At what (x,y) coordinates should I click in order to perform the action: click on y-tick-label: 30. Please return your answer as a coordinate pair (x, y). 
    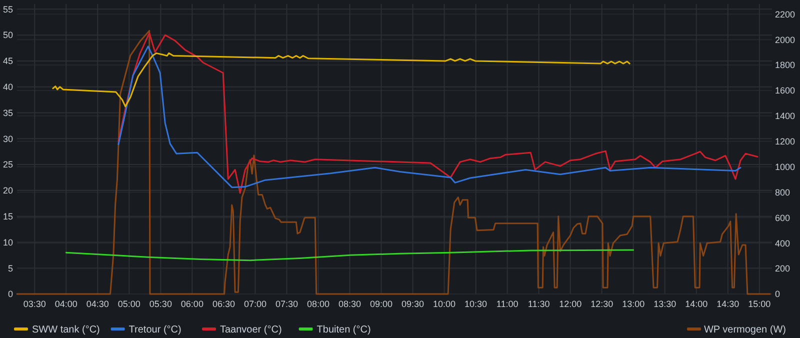
    Looking at the image, I should click on (7, 139).